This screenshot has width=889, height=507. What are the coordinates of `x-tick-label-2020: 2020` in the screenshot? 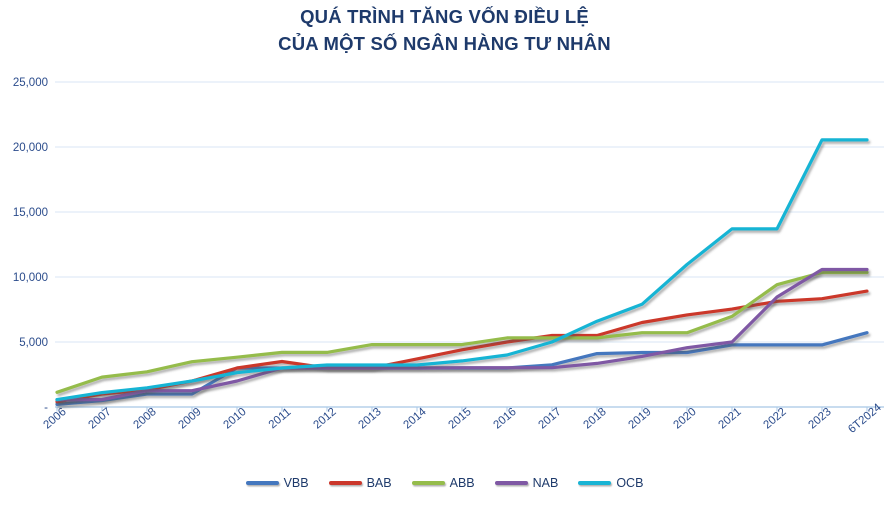 It's located at (684, 419).